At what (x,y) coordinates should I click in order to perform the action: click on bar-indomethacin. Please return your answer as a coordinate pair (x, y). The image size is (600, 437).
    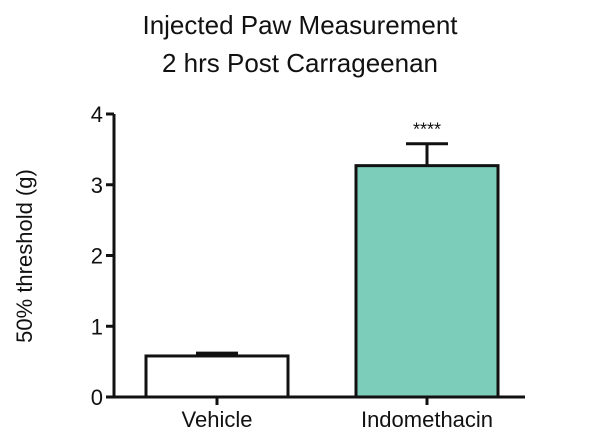
    Looking at the image, I should click on (427, 281).